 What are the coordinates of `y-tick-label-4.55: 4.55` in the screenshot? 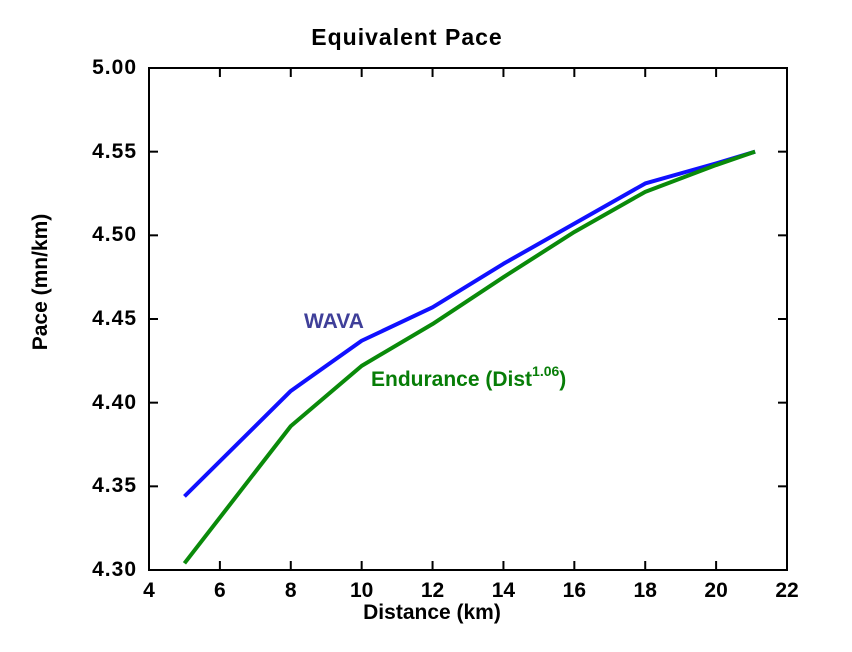 It's located at (114, 151).